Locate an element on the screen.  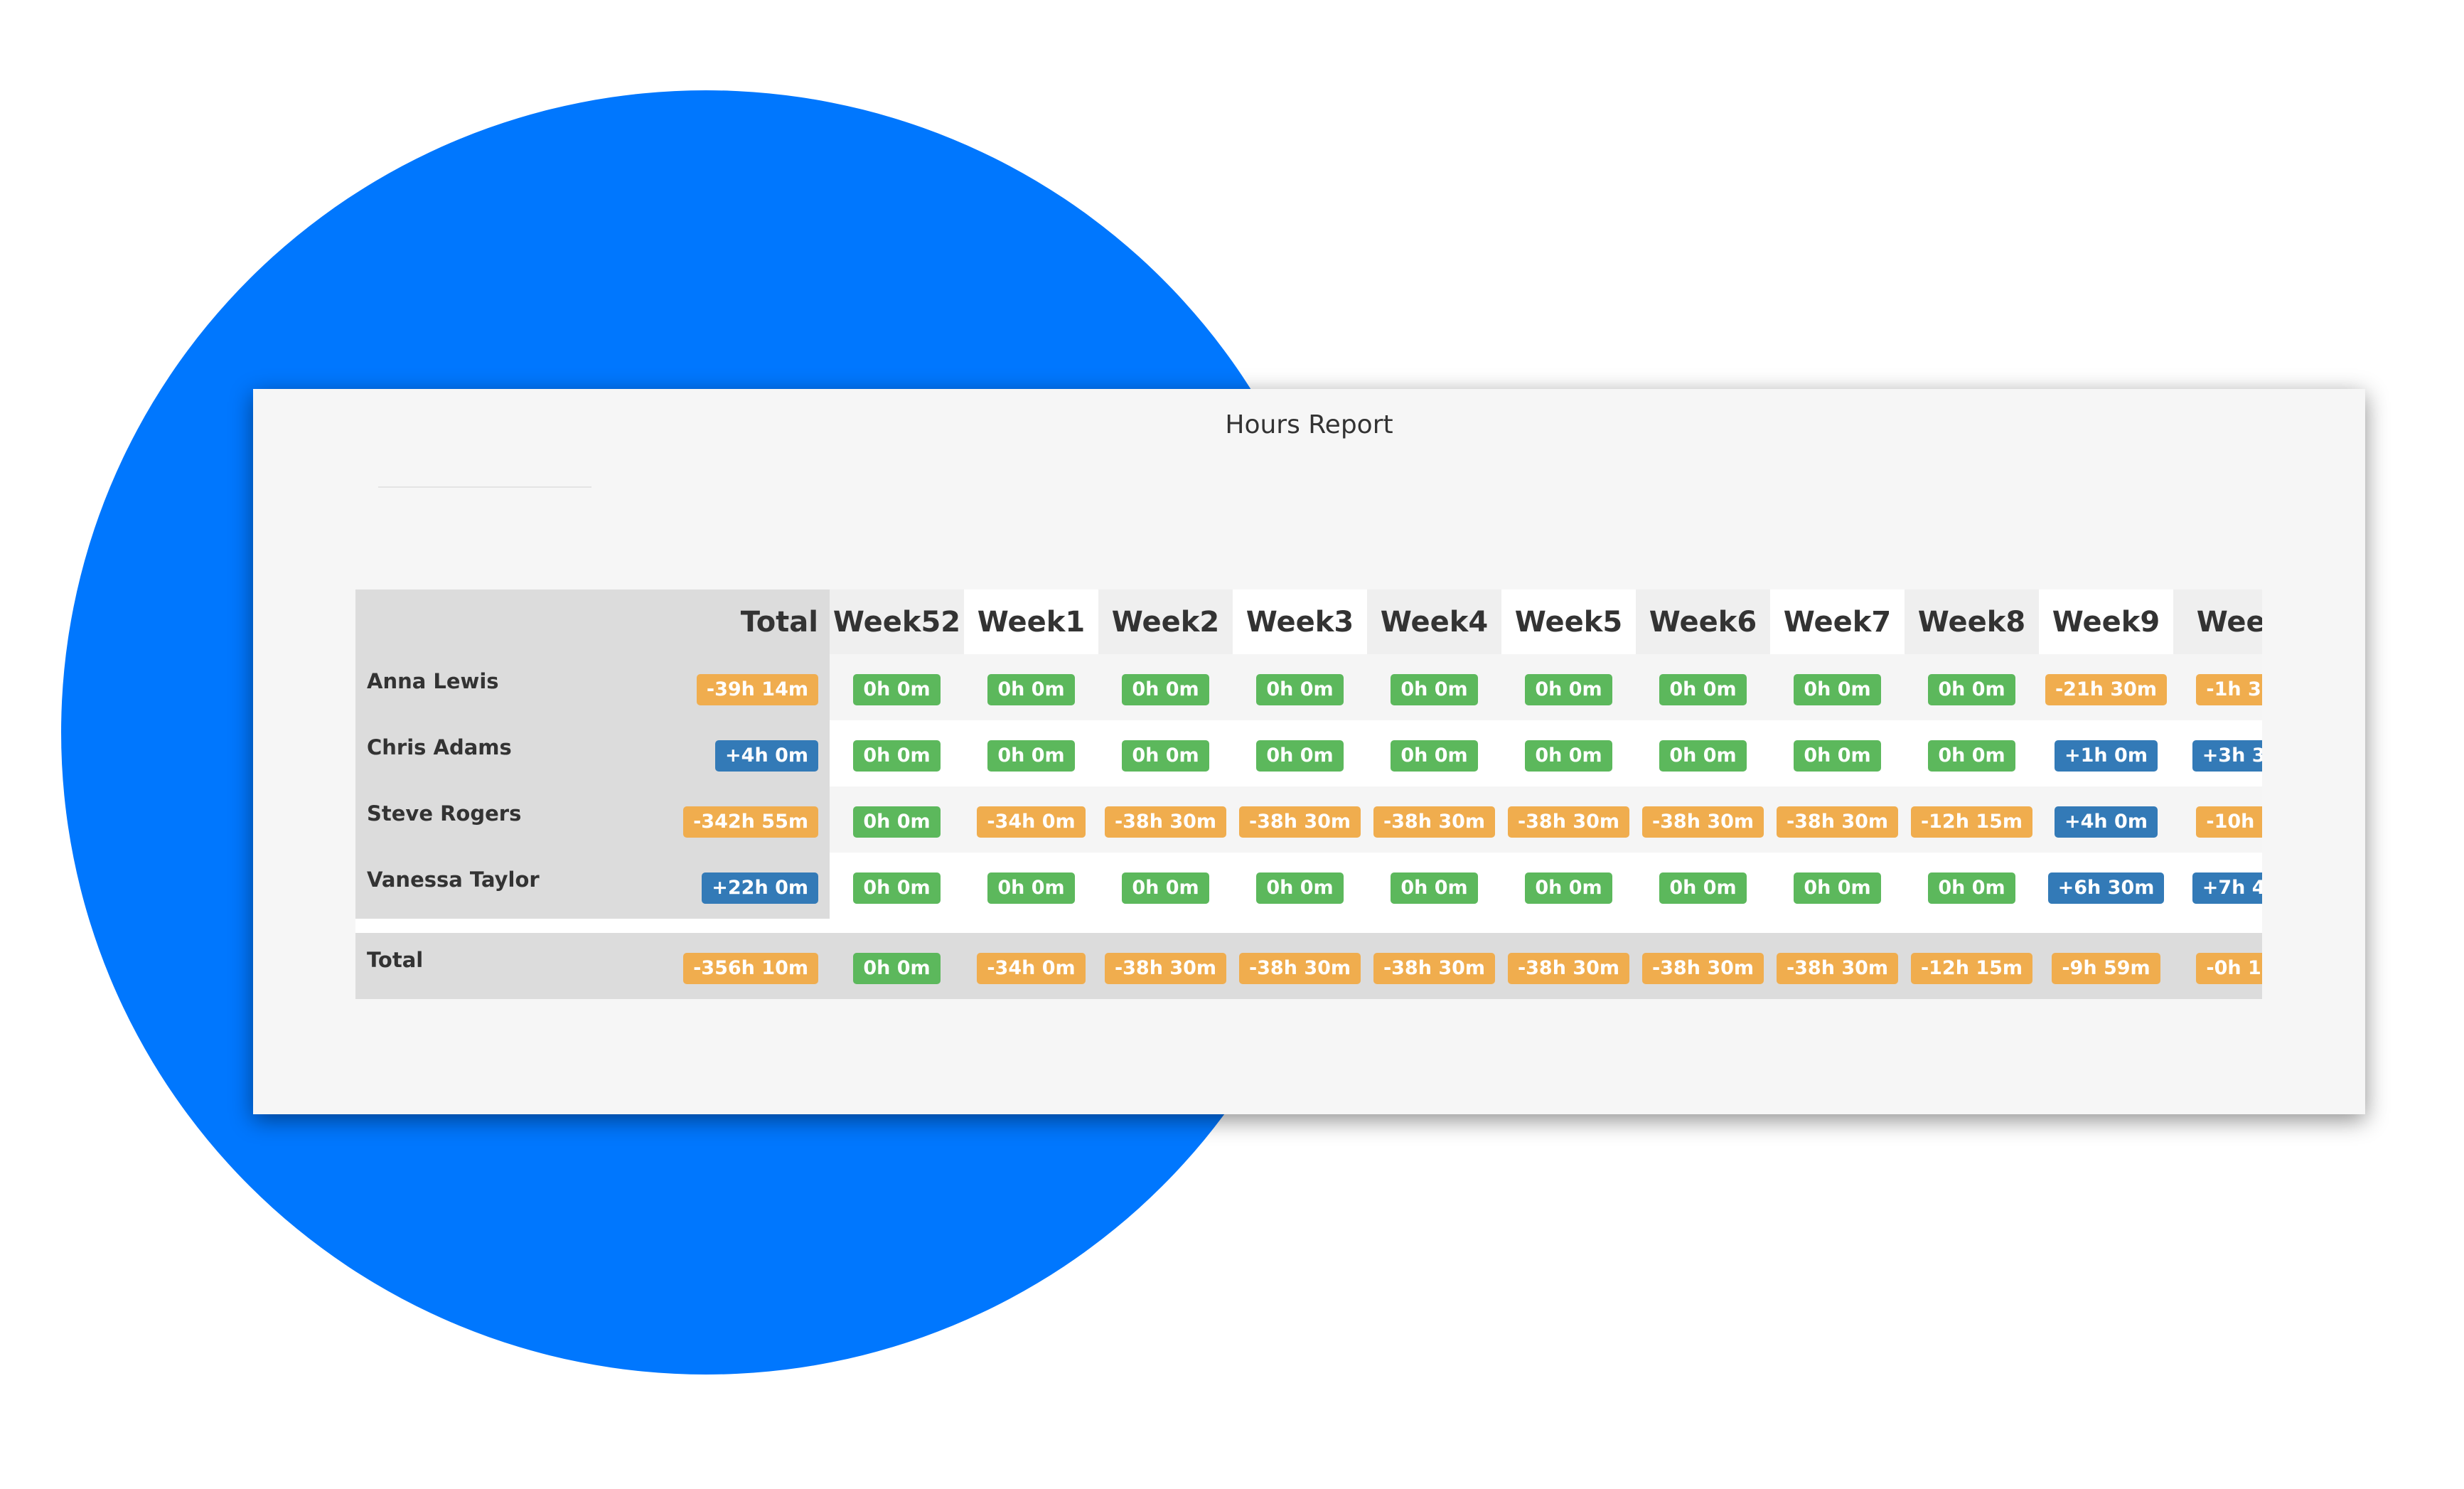
column-header: Week6 is located at coordinates (1703, 621).